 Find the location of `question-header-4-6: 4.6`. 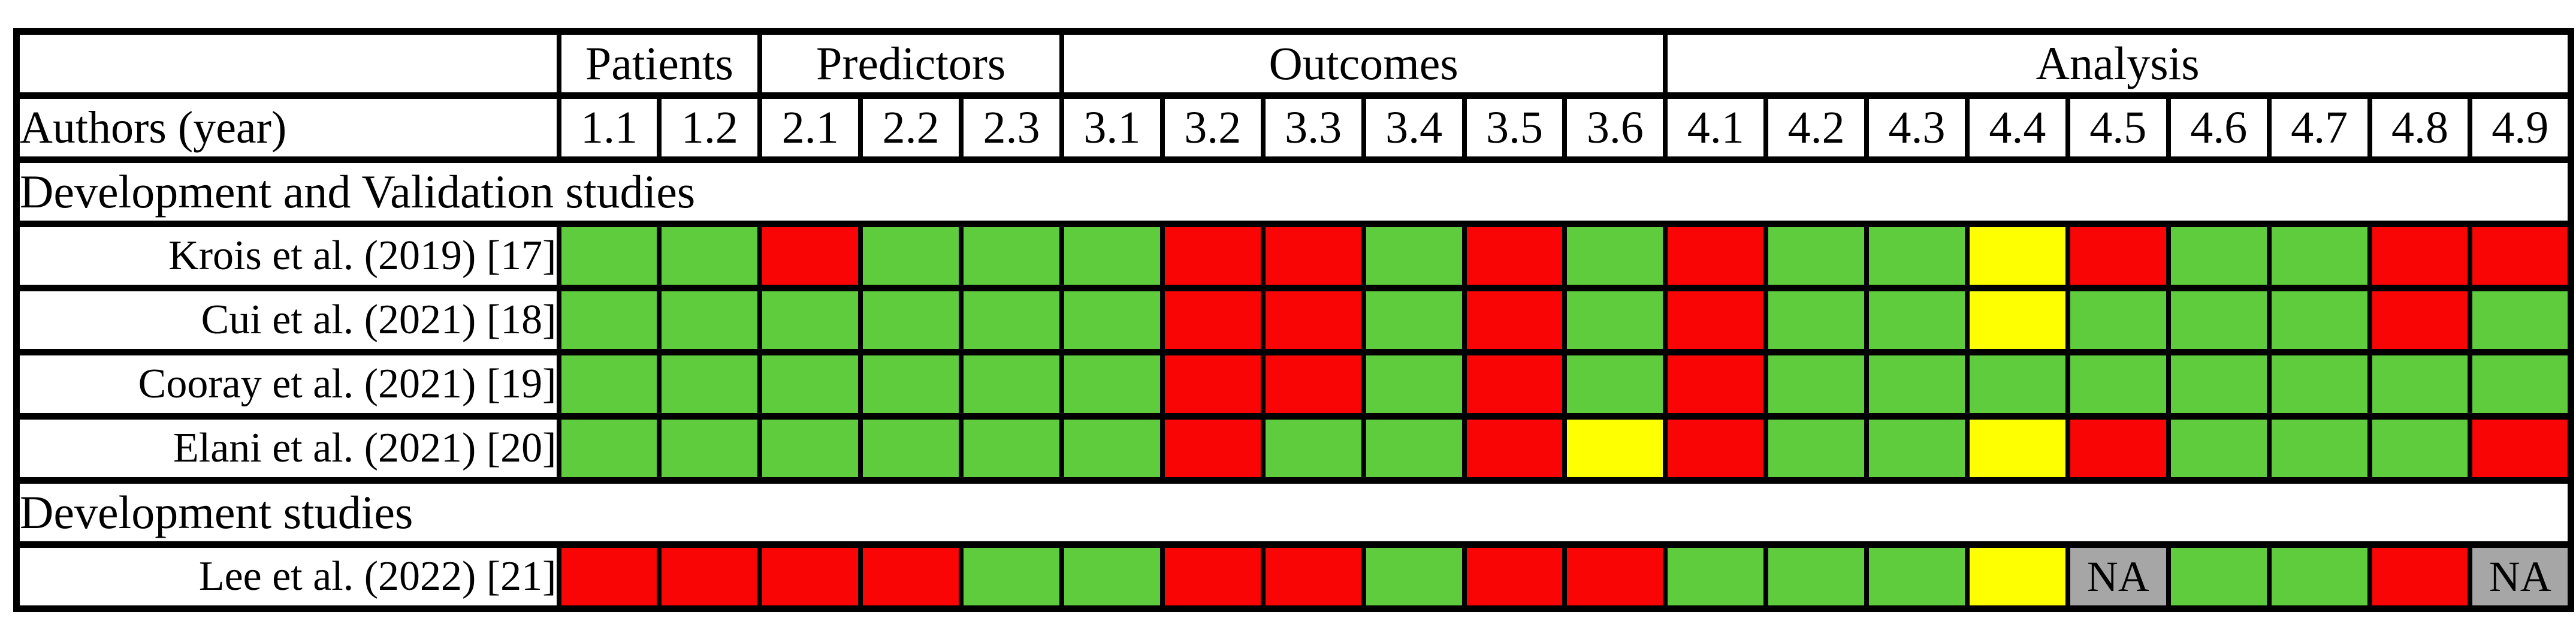

question-header-4-6: 4.6 is located at coordinates (2219, 127).